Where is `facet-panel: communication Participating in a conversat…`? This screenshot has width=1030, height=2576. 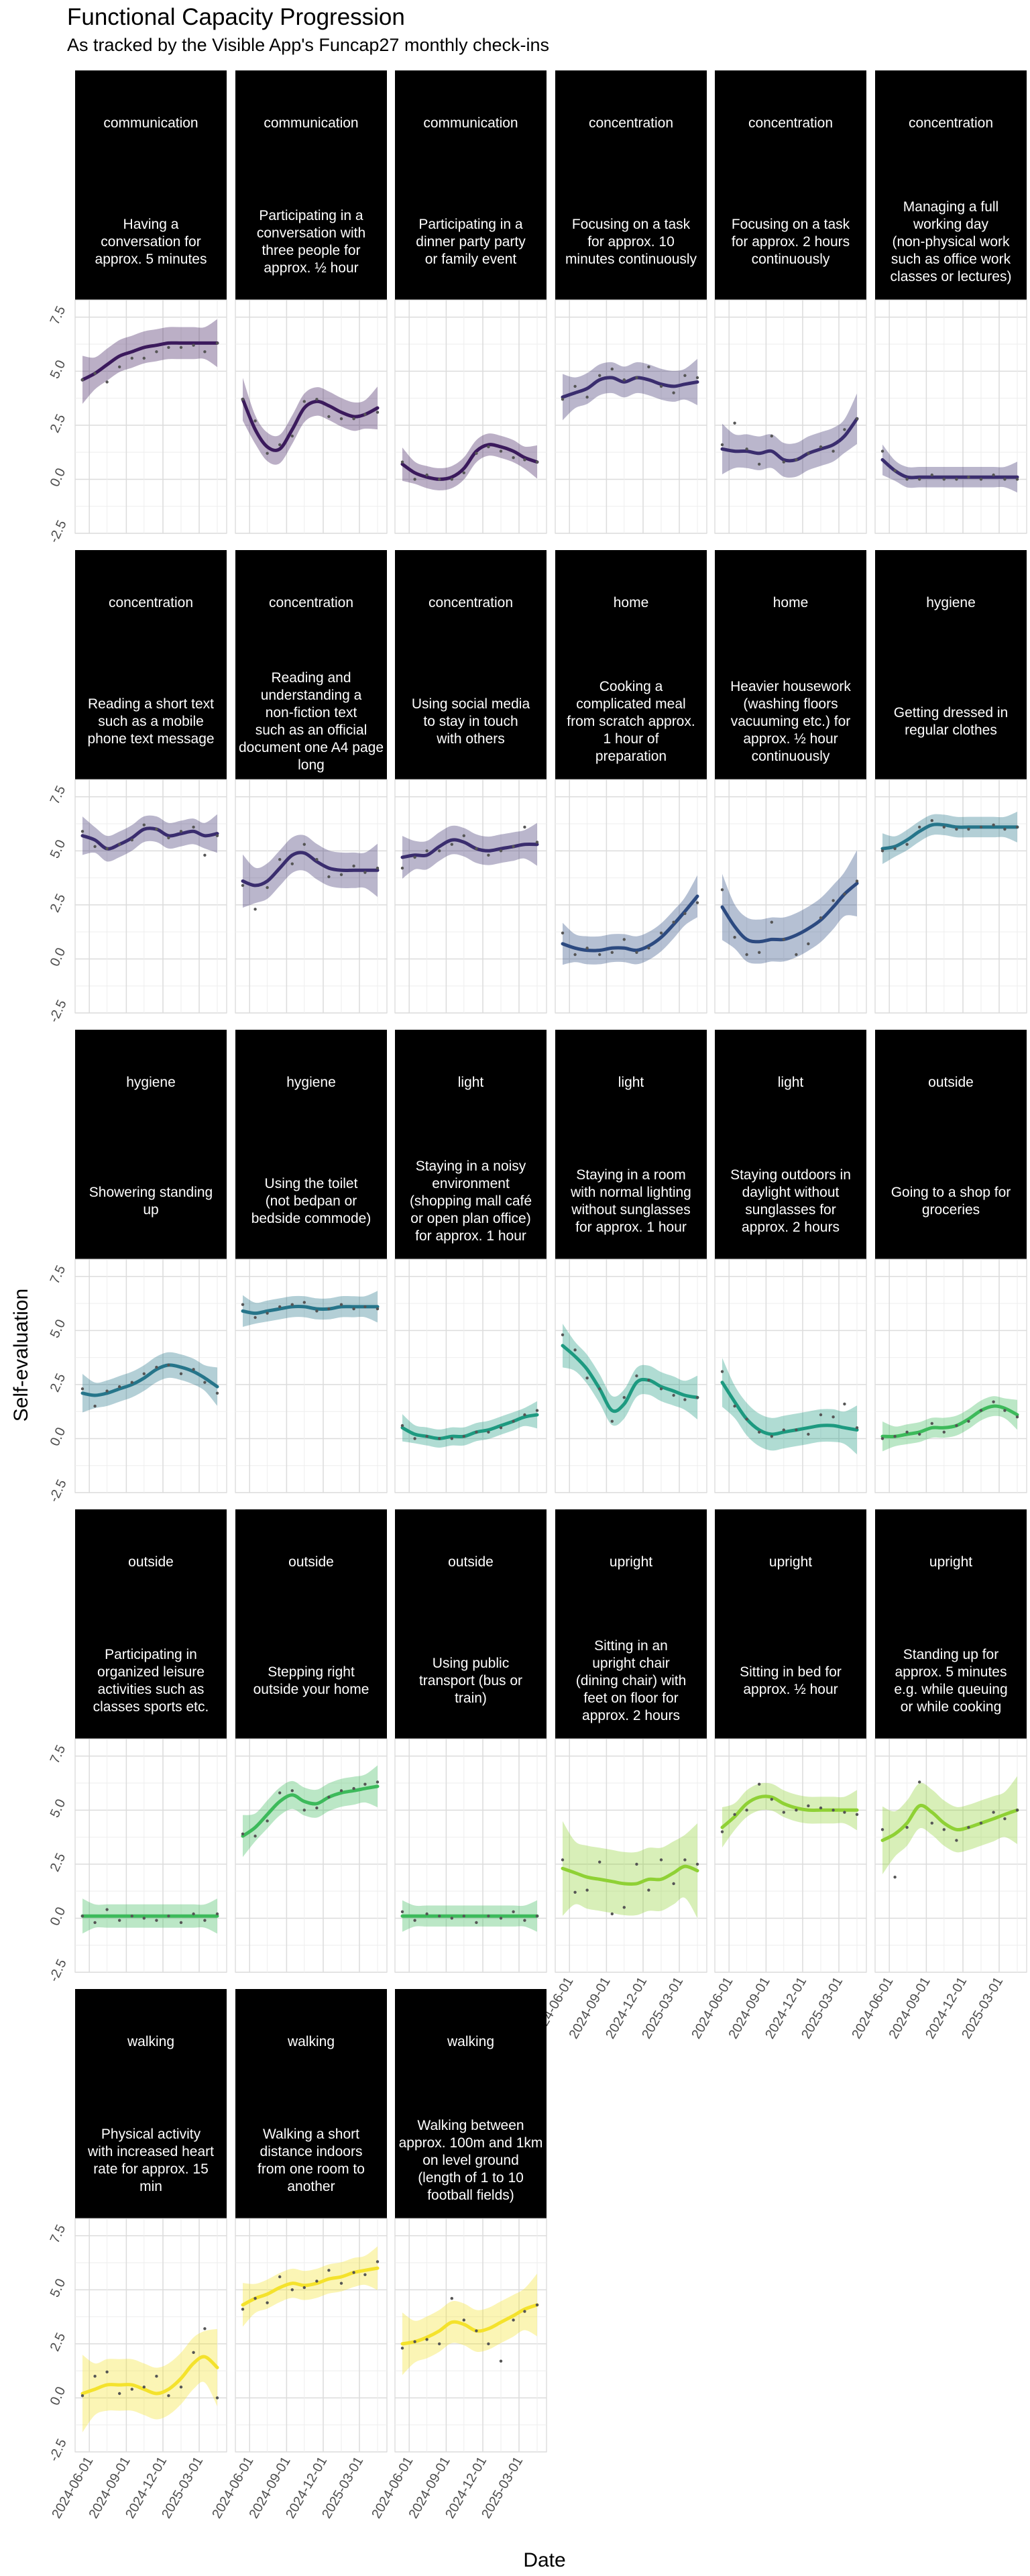
facet-panel: communication Participating in a conversat… is located at coordinates (311, 302).